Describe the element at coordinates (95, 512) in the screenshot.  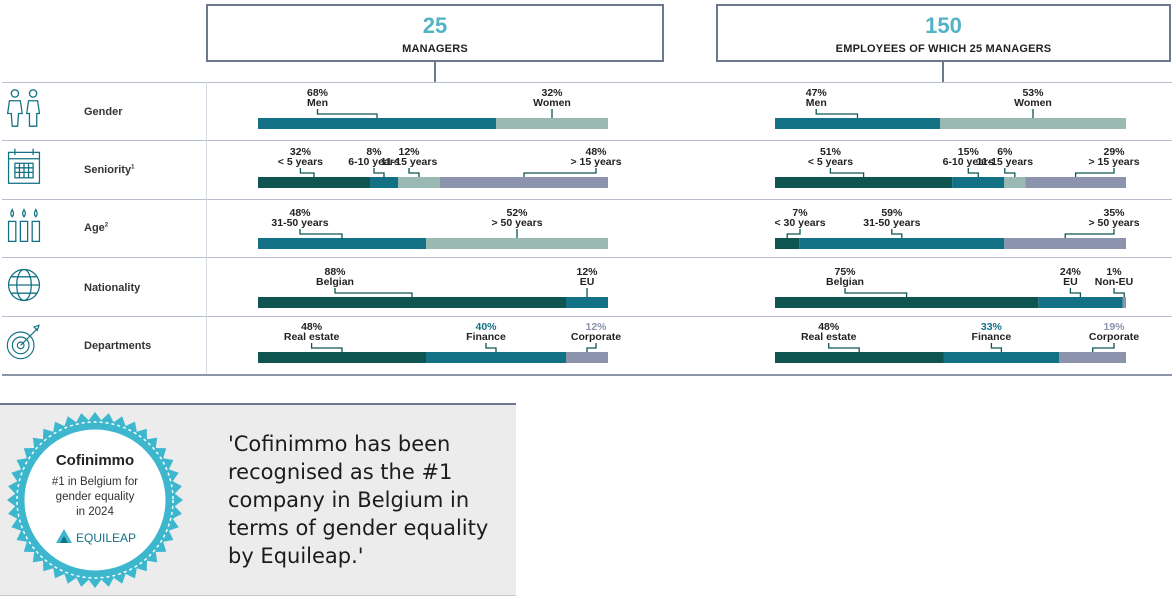
I see `badge-line-3: in 2024` at that location.